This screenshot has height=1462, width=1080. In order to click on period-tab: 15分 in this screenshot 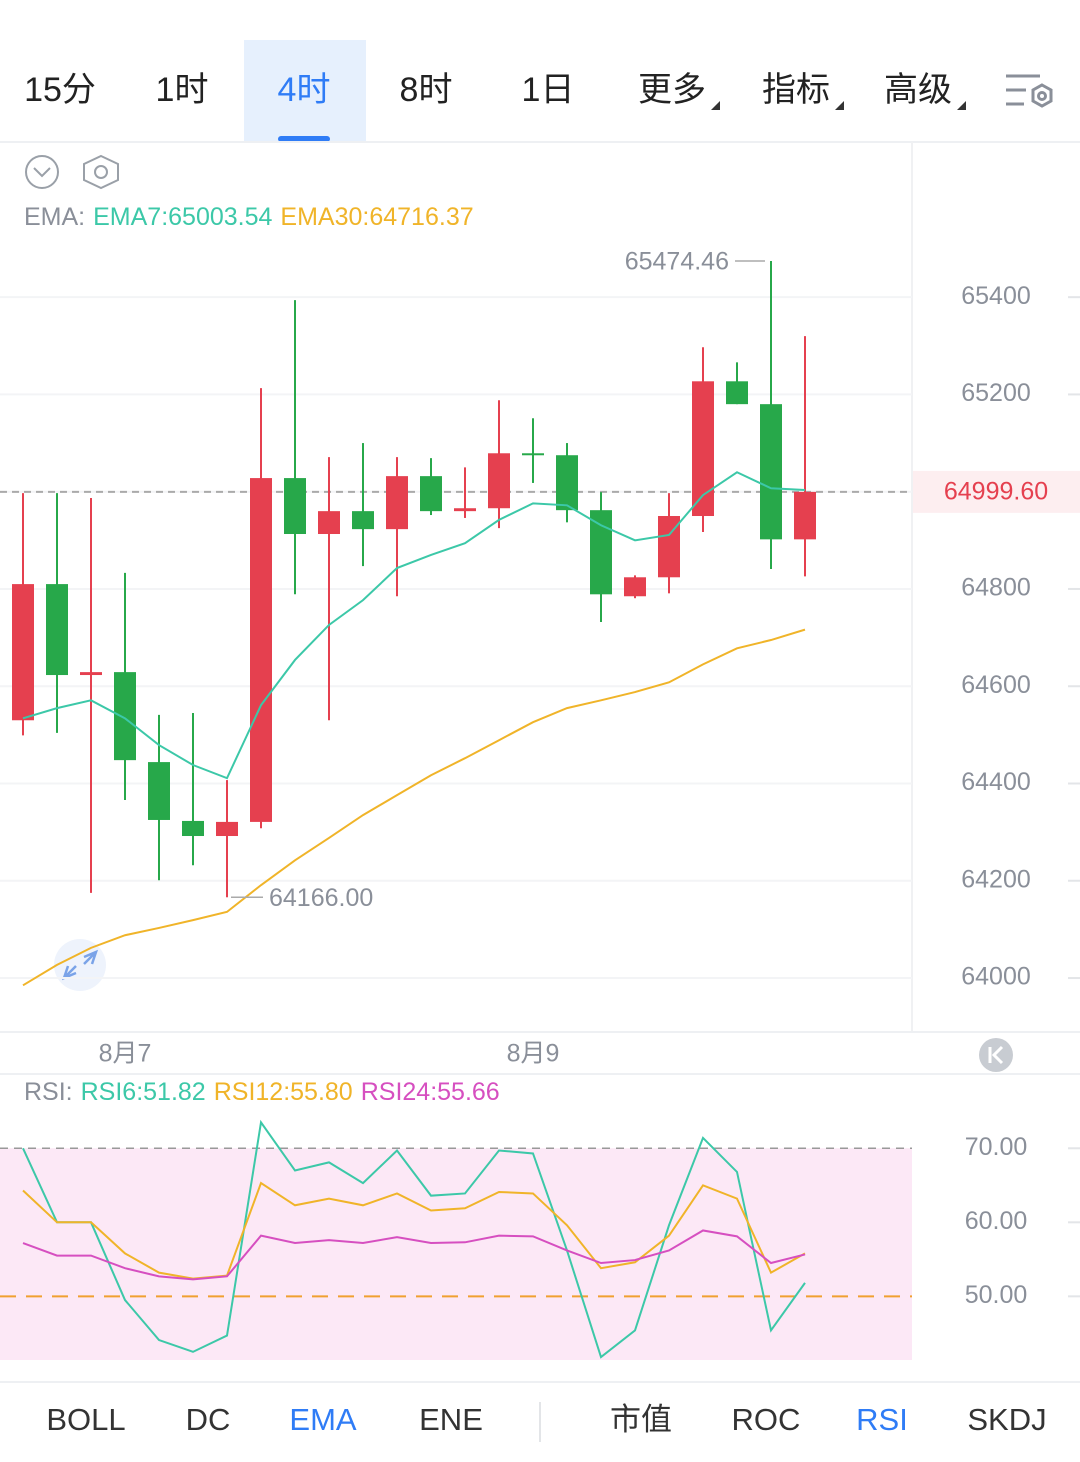, I will do `click(60, 90)`.